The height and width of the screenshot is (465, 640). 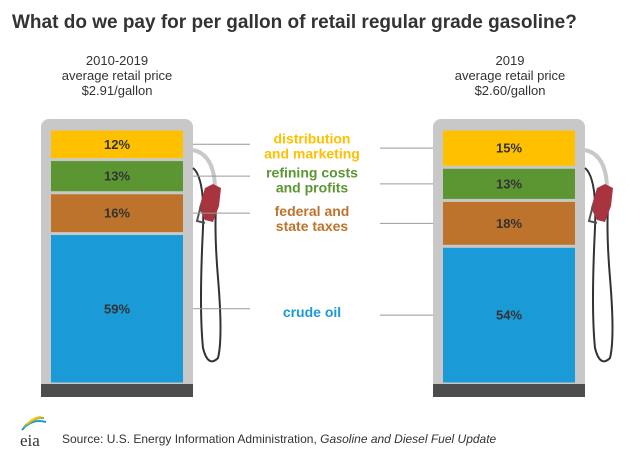 I want to click on data-label: 59%, so click(x=117, y=308).